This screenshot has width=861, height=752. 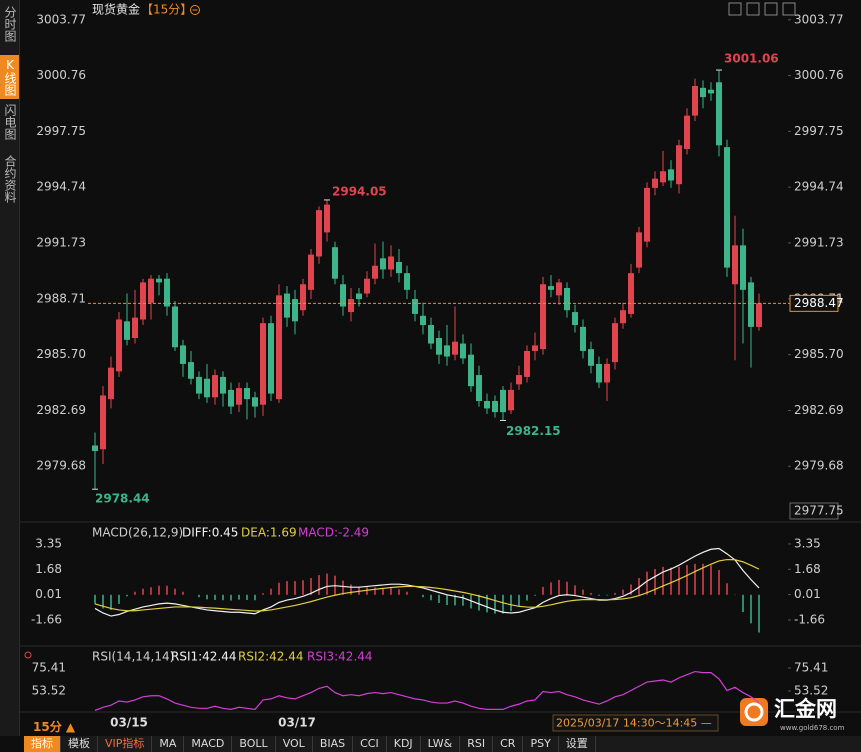 I want to click on indicator-tab: CCI, so click(x=370, y=744).